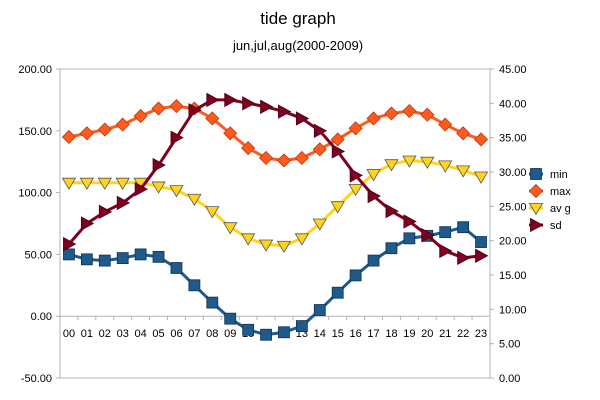 This screenshot has height=400, width=600. Describe the element at coordinates (536, 191) in the screenshot. I see `legend-marker-max` at that location.